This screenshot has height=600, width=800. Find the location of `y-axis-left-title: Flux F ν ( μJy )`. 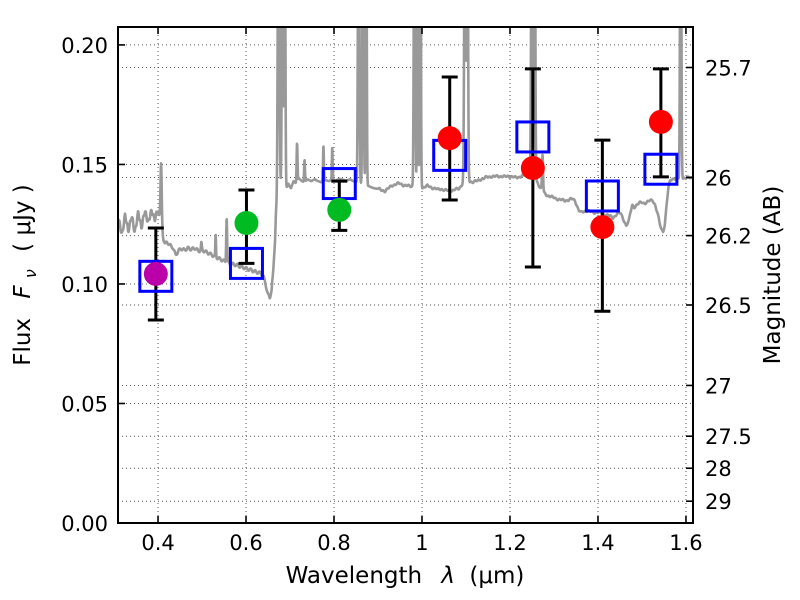

y-axis-left-title: Flux F ν ( μJy ) is located at coordinates (26, 275).